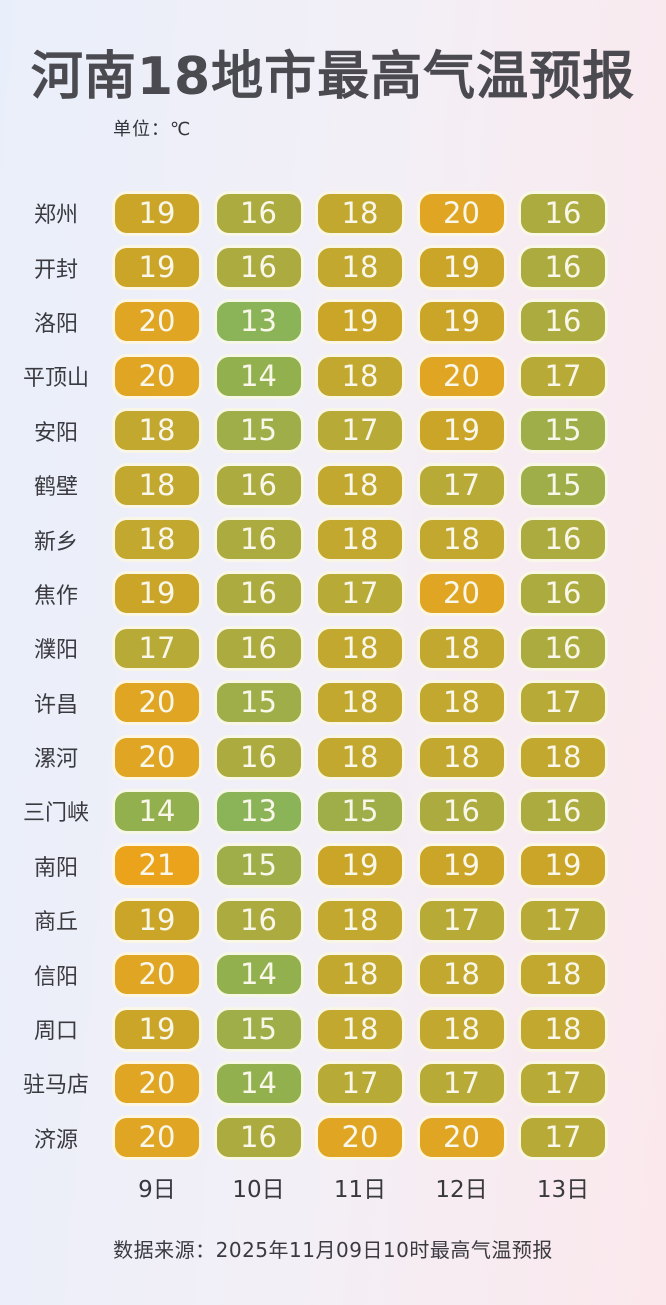 The width and height of the screenshot is (666, 1305). Describe the element at coordinates (55, 868) in the screenshot. I see `city-label: 南阳` at that location.